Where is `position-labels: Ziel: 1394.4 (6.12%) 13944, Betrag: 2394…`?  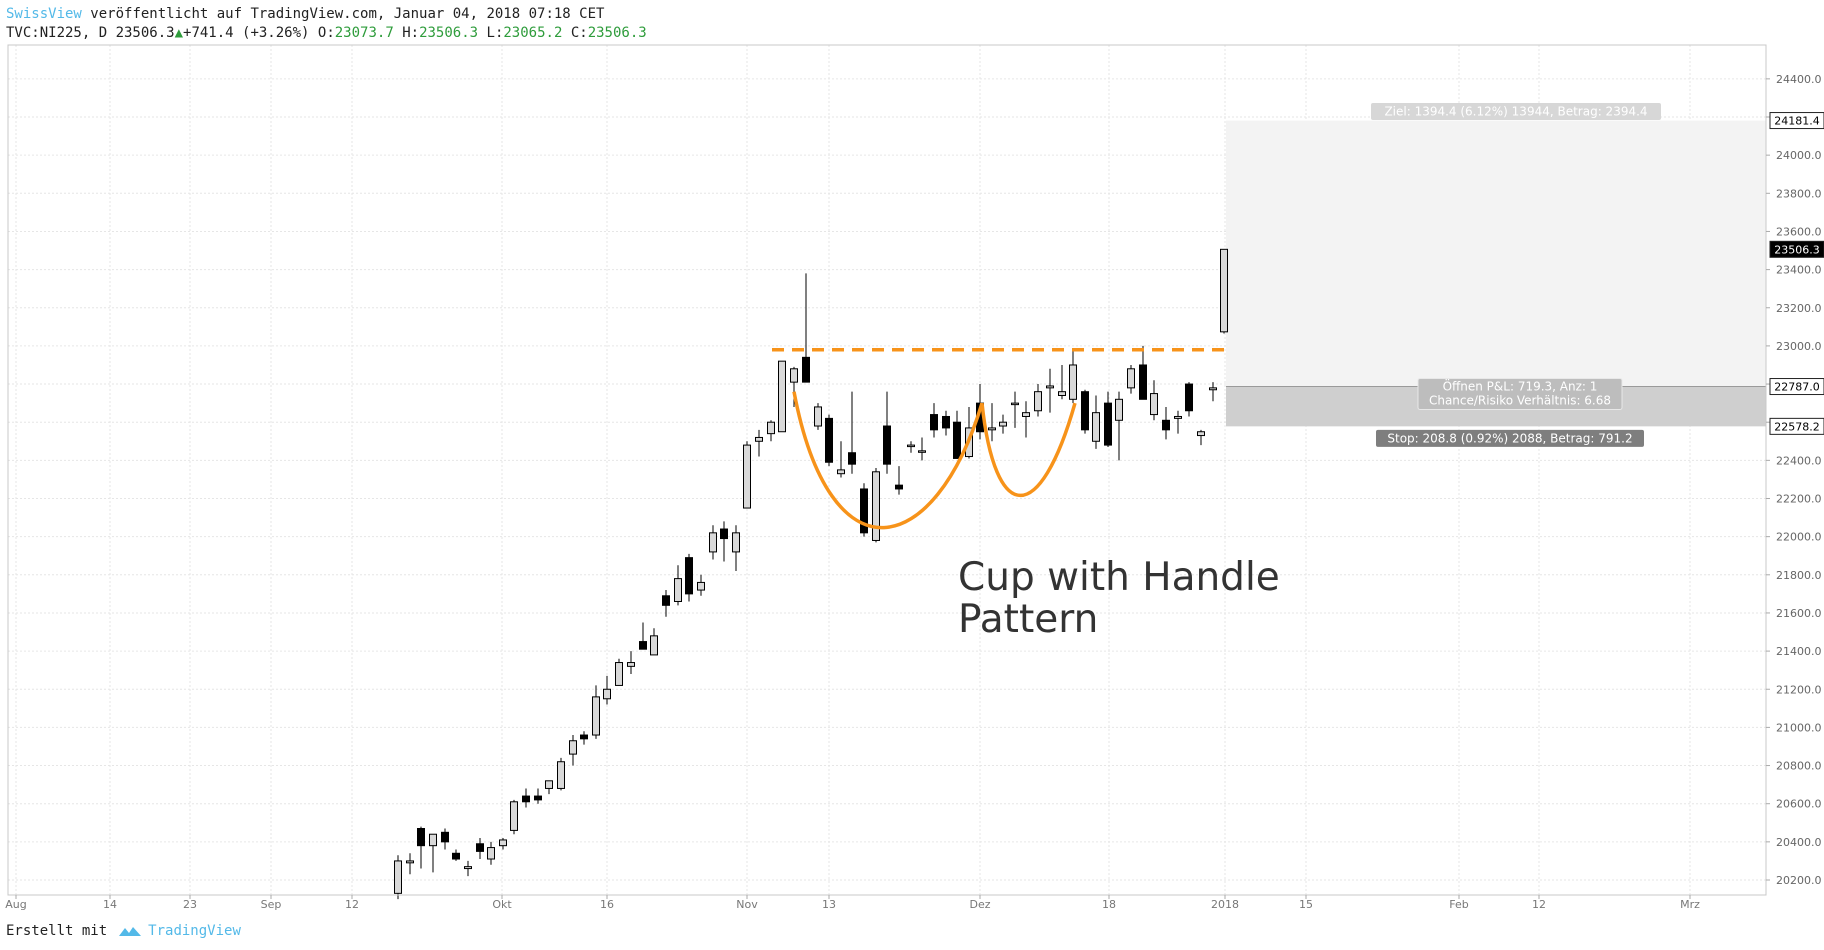
position-labels: Ziel: 1394.4 (6.12%) 13944, Betrag: 2394… is located at coordinates (1516, 275).